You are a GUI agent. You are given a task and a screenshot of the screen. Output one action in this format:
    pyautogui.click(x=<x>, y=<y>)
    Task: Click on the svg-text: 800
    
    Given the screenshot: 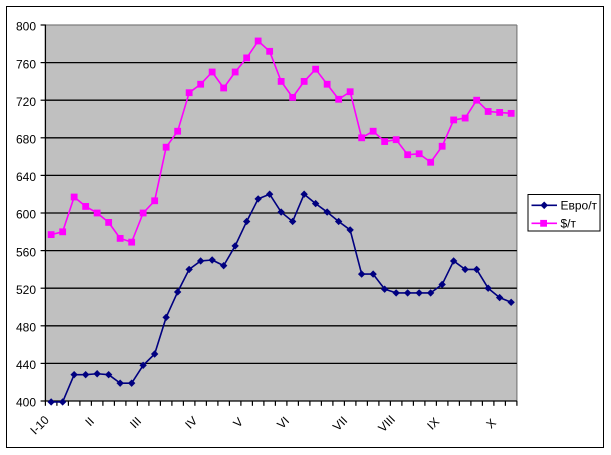 What is the action you would take?
    pyautogui.click(x=26, y=27)
    